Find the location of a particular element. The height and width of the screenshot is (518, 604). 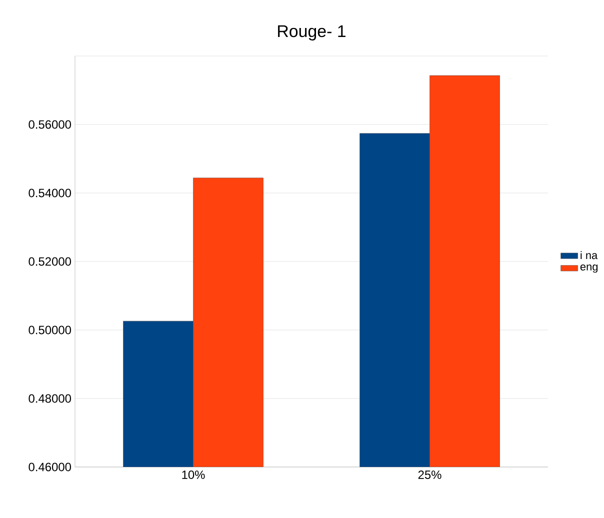

x-tick-label: 25% is located at coordinates (430, 474).